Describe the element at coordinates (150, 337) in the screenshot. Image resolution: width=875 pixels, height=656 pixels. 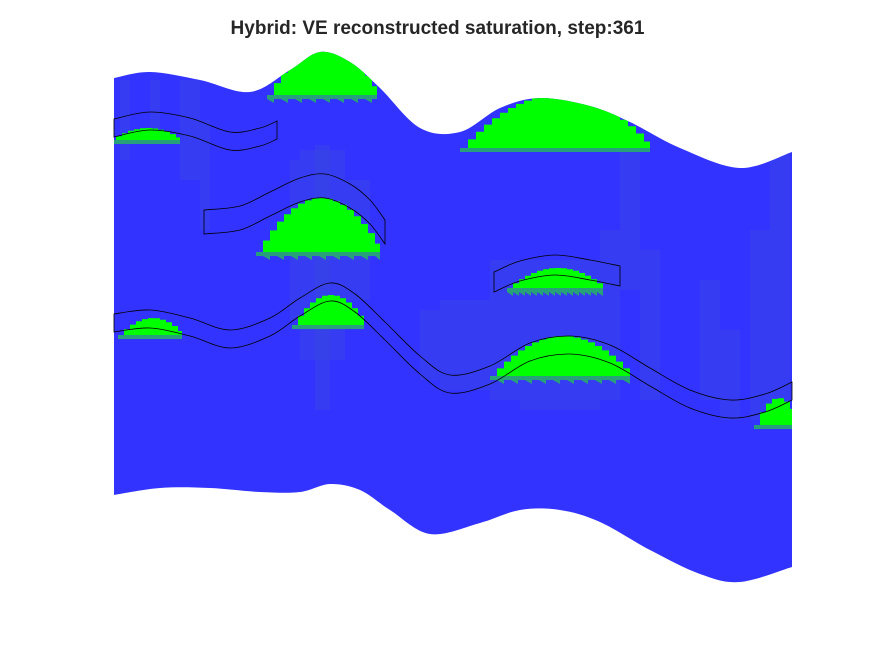
I see `co2-cap-lower-left-fringe` at that location.